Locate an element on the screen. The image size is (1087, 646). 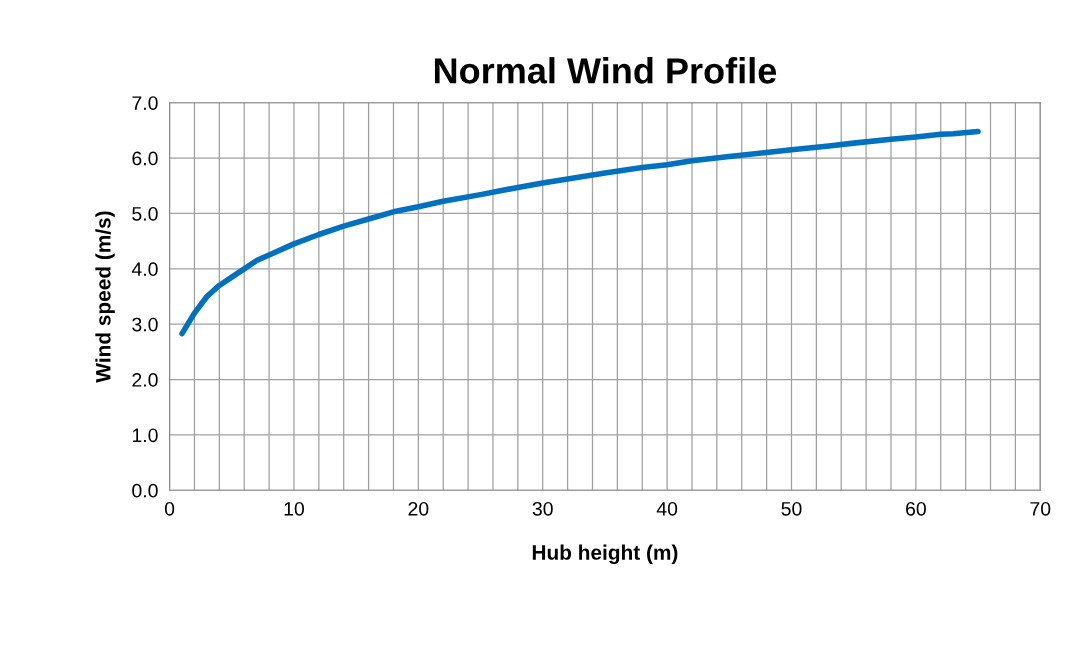
x-tick-label: 50 is located at coordinates (791, 508).